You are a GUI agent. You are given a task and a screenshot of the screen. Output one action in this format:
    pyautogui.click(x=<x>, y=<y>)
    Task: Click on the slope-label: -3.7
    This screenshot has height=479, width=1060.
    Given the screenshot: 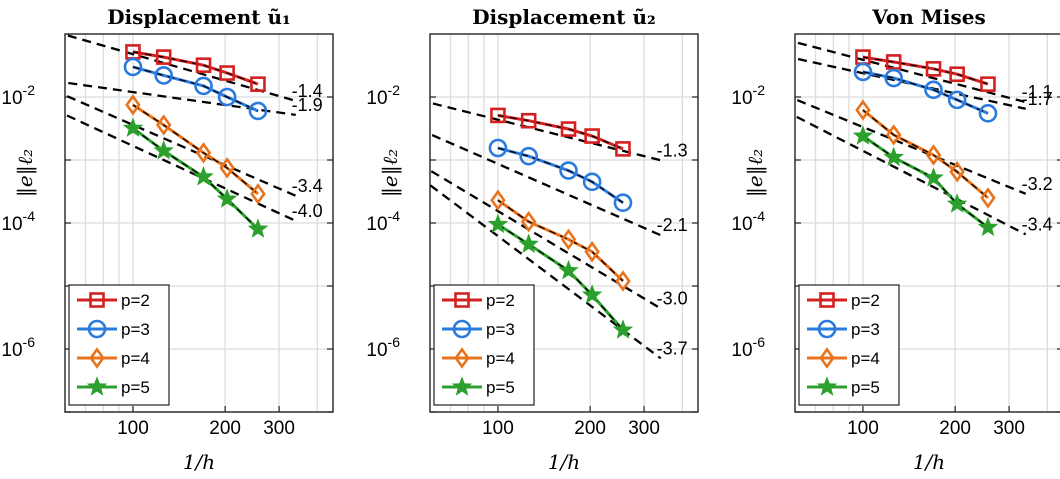 What is the action you would take?
    pyautogui.click(x=672, y=348)
    